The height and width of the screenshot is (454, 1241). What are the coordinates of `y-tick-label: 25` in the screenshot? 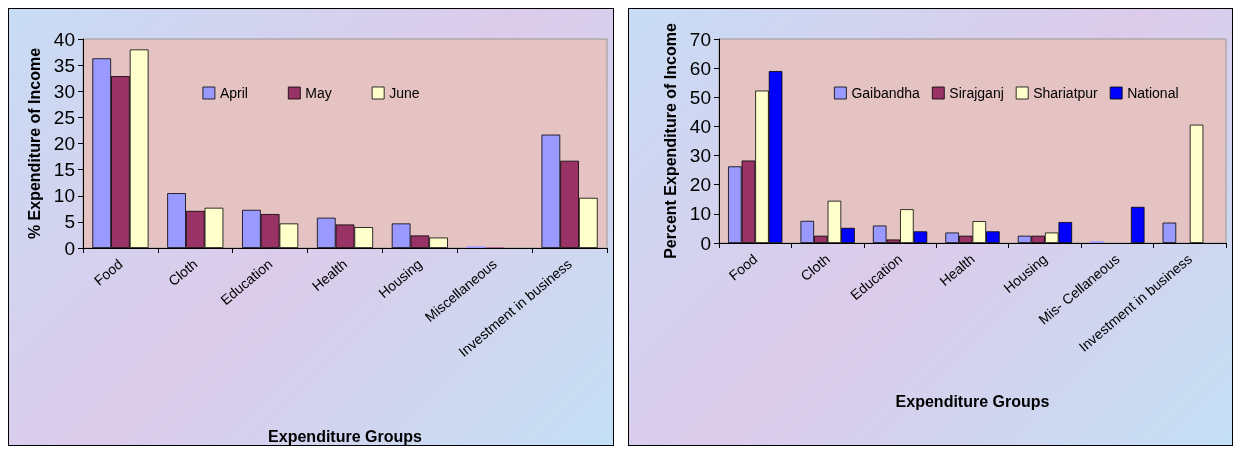 It's located at (64, 117).